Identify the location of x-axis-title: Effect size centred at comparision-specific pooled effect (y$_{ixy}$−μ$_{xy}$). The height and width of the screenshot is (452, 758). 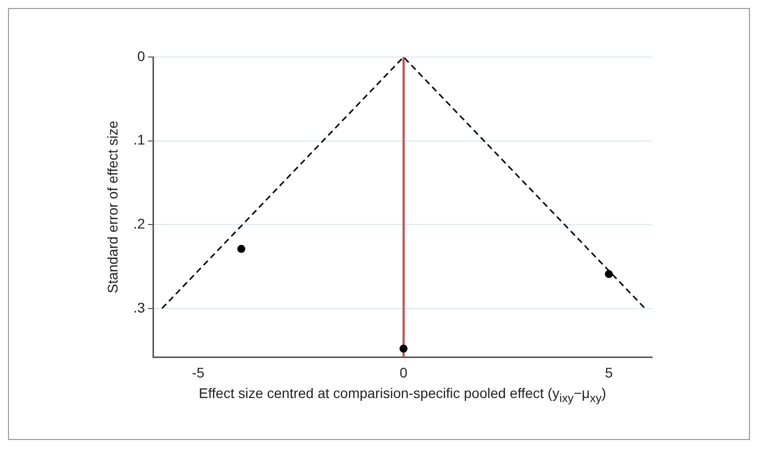
(403, 395).